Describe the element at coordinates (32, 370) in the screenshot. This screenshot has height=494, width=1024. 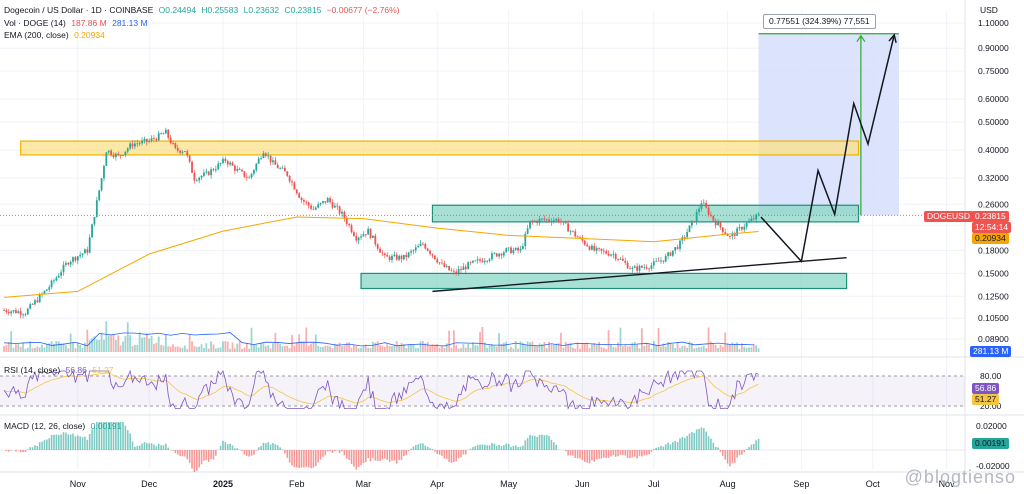
I see `legend-rsi-label: RSI (14, close)` at that location.